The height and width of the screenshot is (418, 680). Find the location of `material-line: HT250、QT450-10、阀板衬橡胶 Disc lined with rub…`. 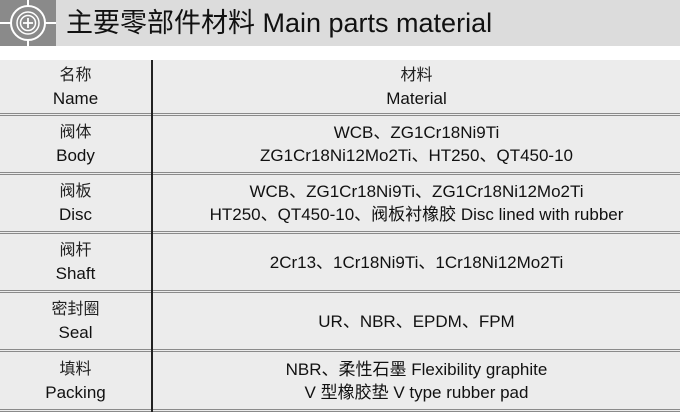

material-line: HT250、QT450-10、阀板衬橡胶 Disc lined with rub… is located at coordinates (416, 214).